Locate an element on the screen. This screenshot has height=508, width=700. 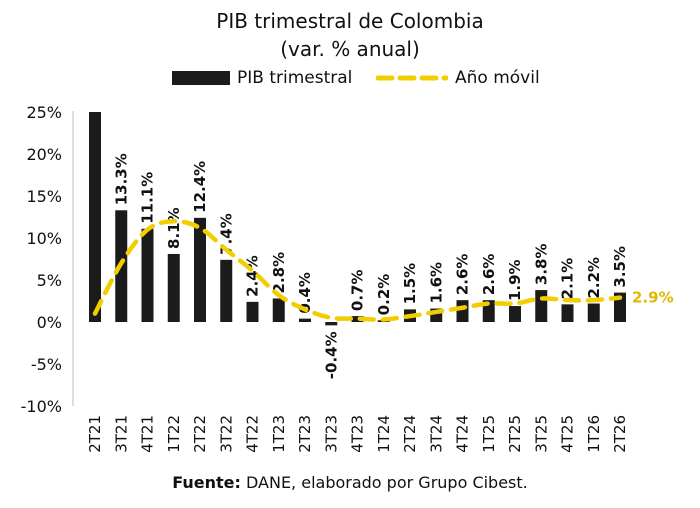
legend: PIB trimestral Año móvil is located at coordinates (350, 78).